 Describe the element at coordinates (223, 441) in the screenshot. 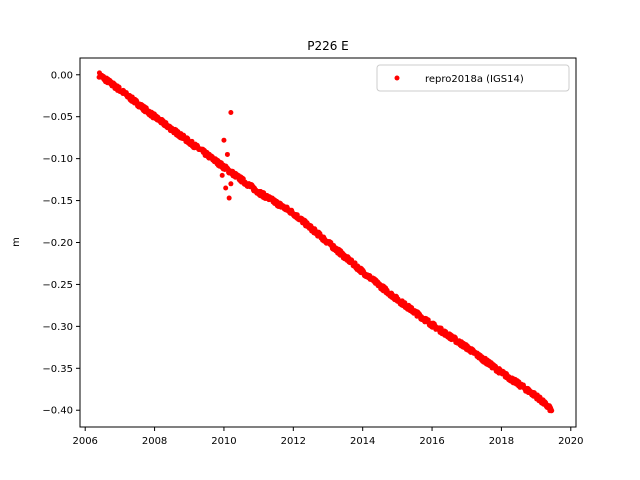

I see `x-tick-label: 2010` at that location.